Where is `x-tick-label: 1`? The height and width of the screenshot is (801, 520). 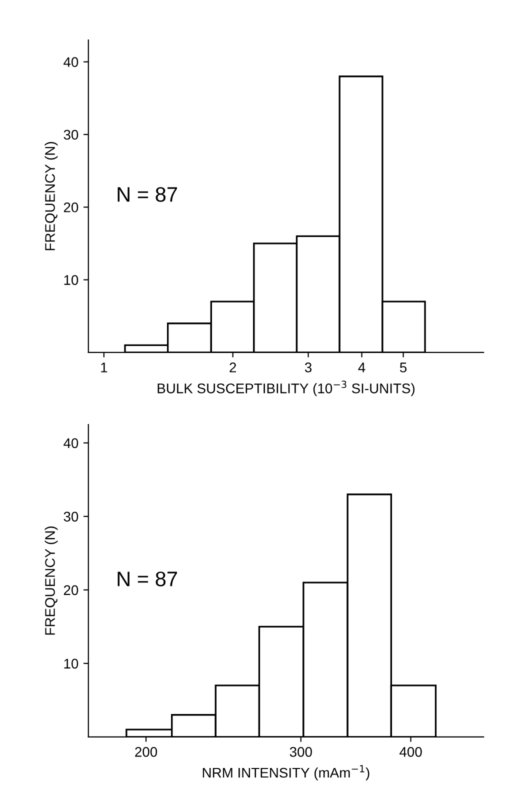
x-tick-label: 1 is located at coordinates (104, 367).